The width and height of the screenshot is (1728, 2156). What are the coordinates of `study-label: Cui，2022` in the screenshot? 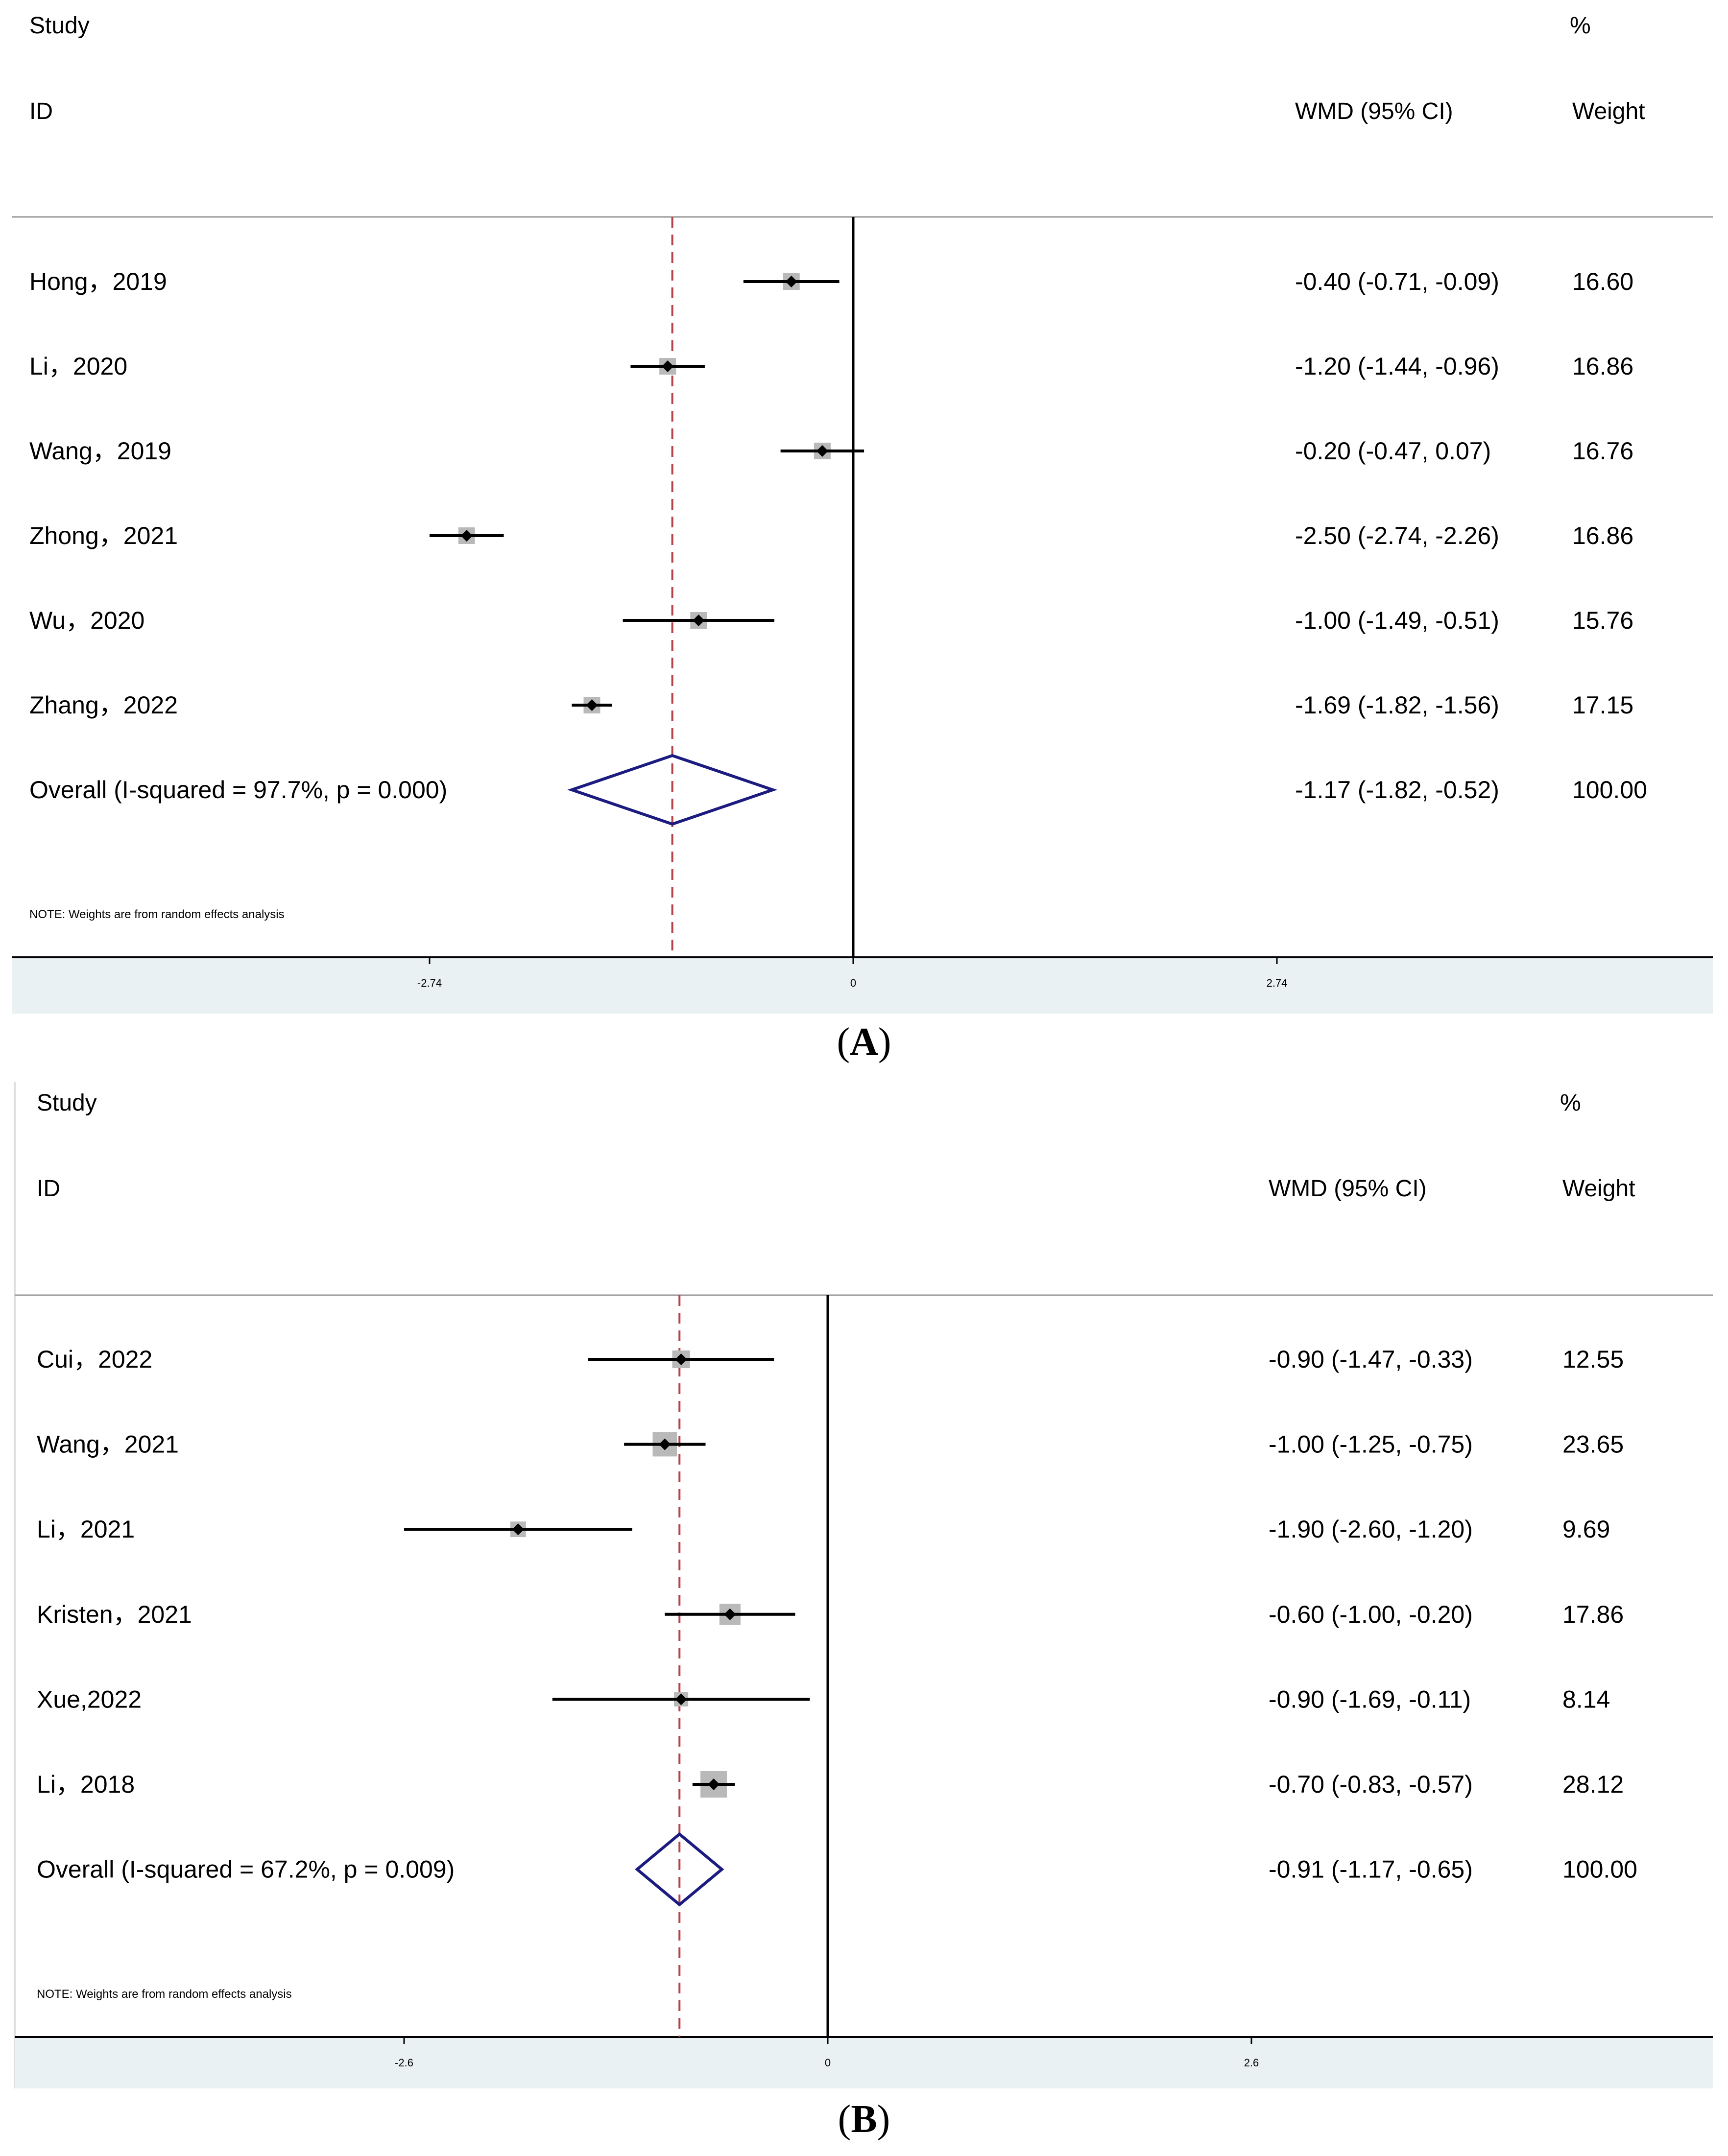 It's located at (94, 1359).